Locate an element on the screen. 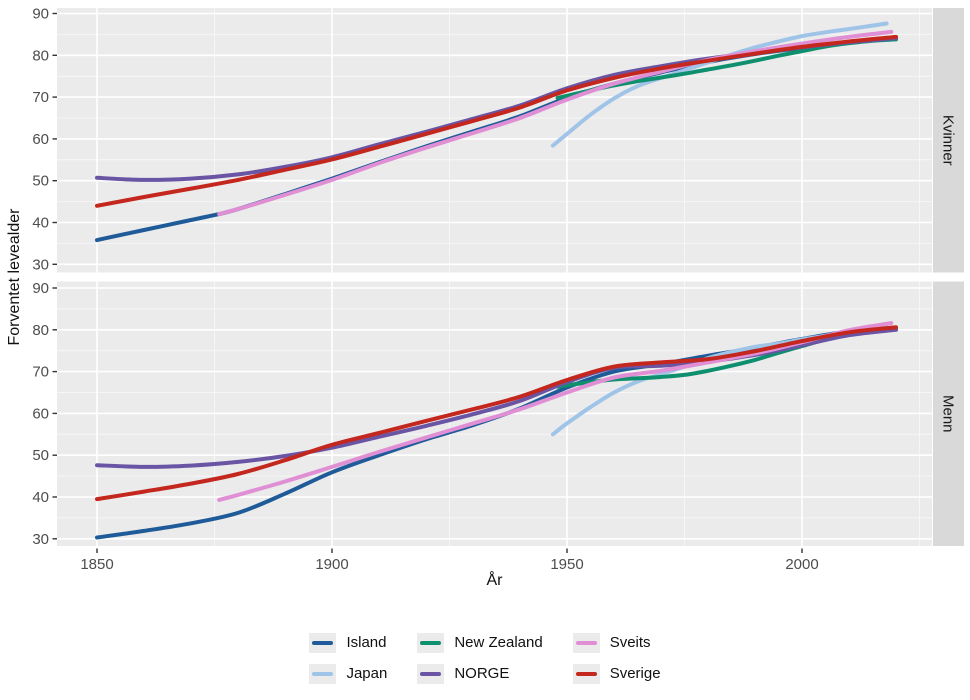  legend-item-sverige: Sverige is located at coordinates (616, 673).